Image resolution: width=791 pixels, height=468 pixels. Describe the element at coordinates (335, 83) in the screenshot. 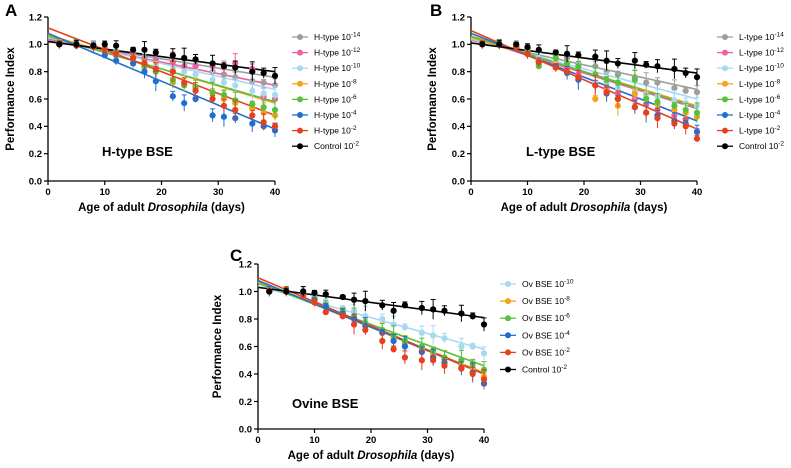

I see `legend-label: H-type 10-8` at that location.